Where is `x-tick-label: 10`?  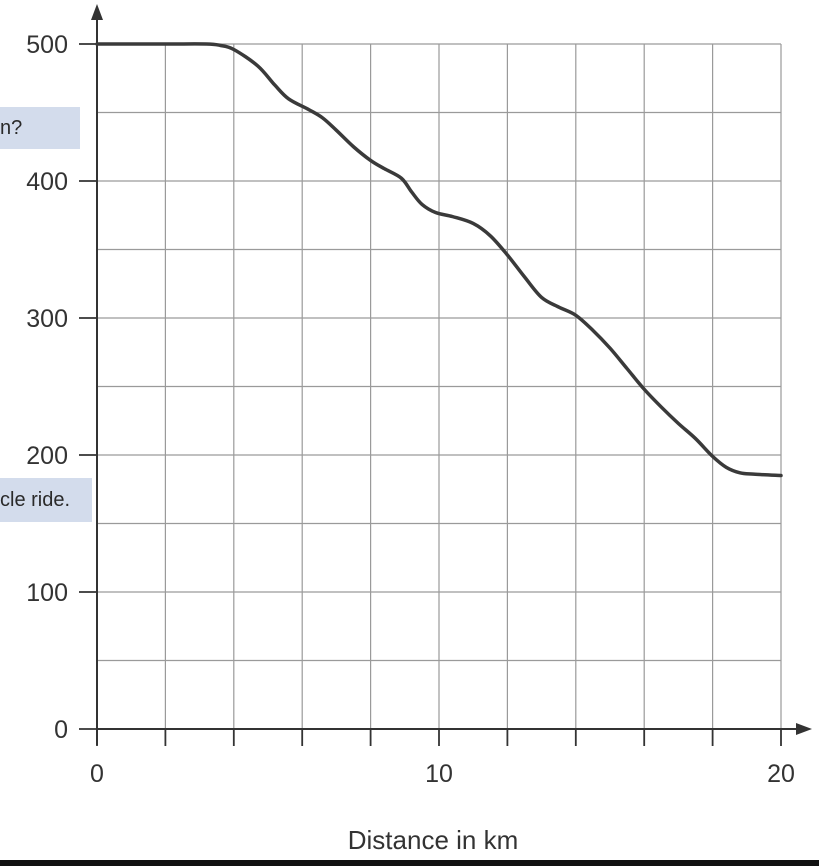
x-tick-label: 10 is located at coordinates (439, 774).